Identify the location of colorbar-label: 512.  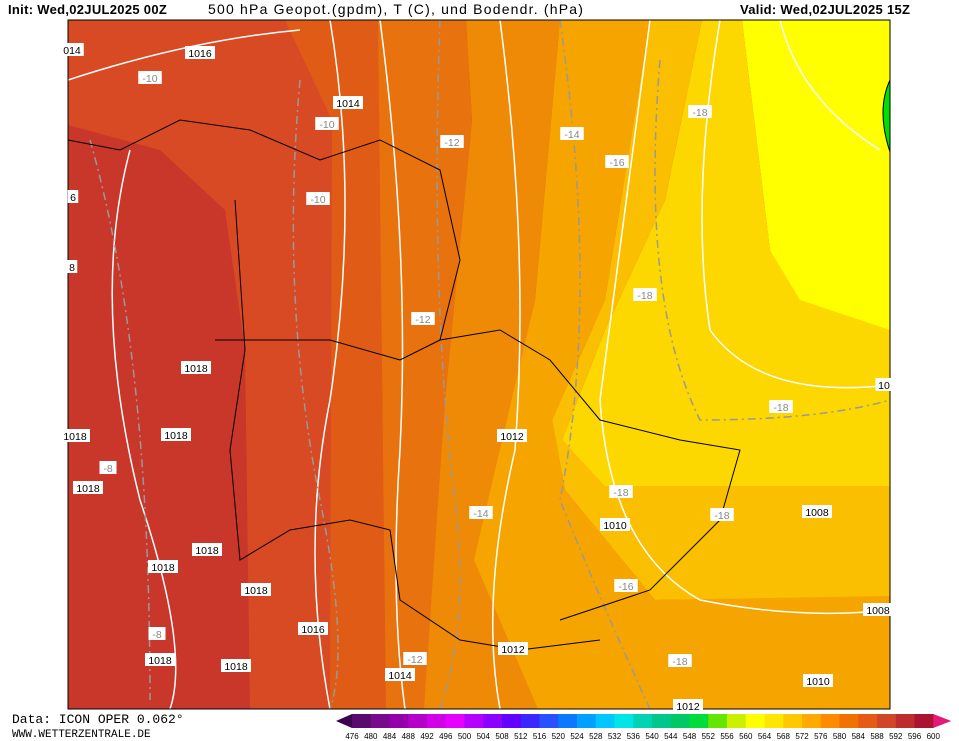
(521, 736).